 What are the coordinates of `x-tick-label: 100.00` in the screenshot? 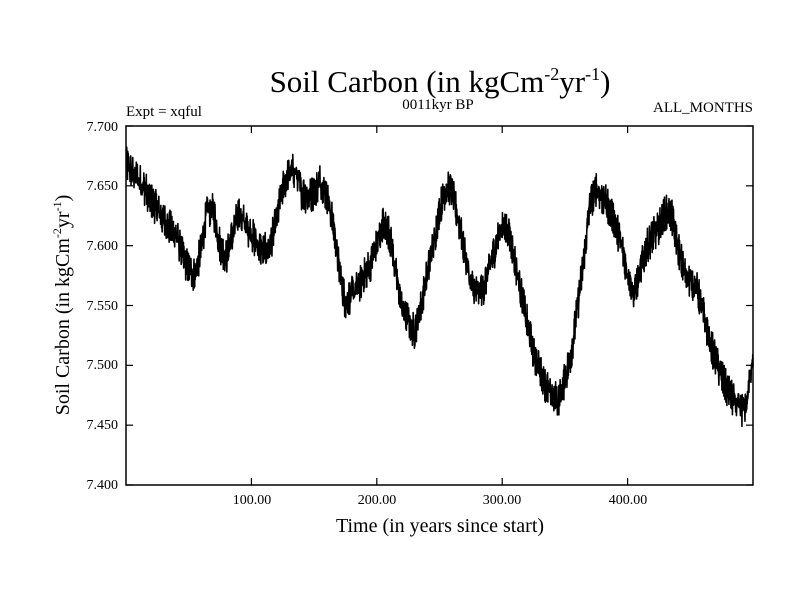 It's located at (252, 500).